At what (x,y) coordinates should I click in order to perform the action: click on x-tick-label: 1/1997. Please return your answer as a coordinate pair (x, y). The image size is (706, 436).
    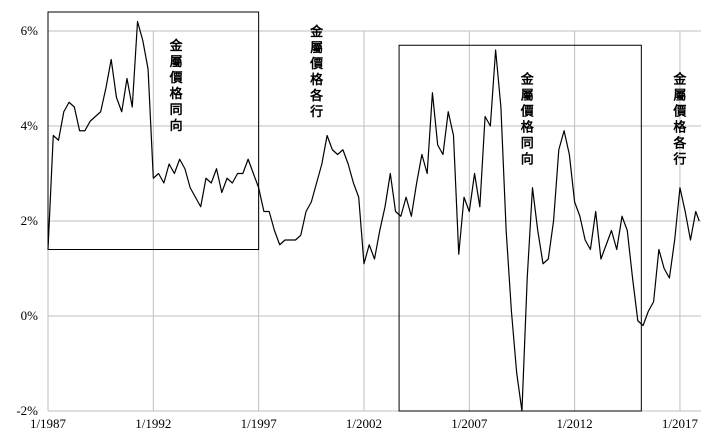
    Looking at the image, I should click on (259, 423).